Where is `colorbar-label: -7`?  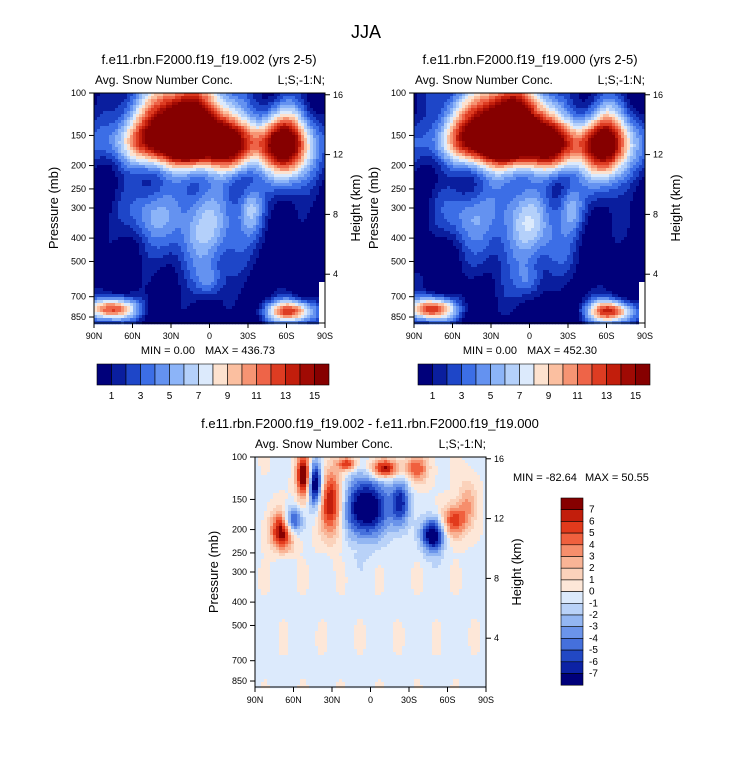
colorbar-label: -7 is located at coordinates (593, 674).